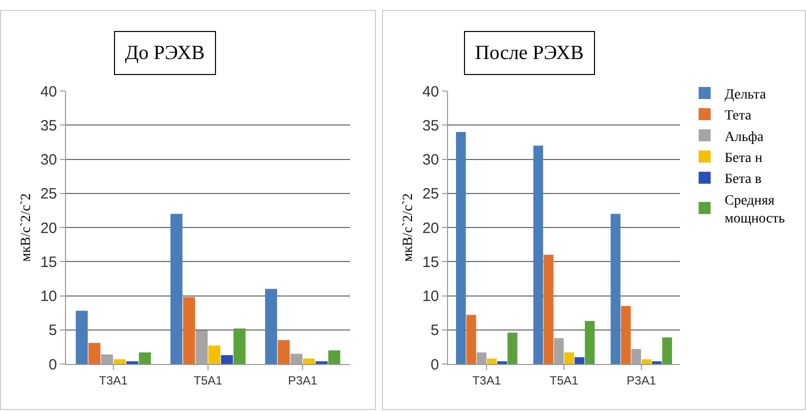 The height and width of the screenshot is (411, 806). What do you see at coordinates (529, 53) in the screenshot?
I see `chart-title: После РЭХВ` at bounding box center [529, 53].